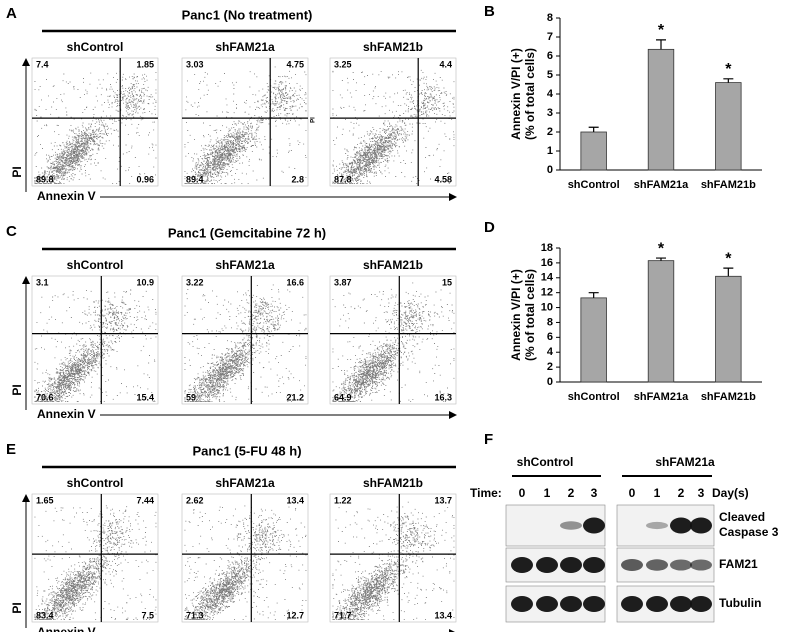  Describe the element at coordinates (530, 94) in the screenshot. I see `y-axis-label: (% of total cells)` at that location.